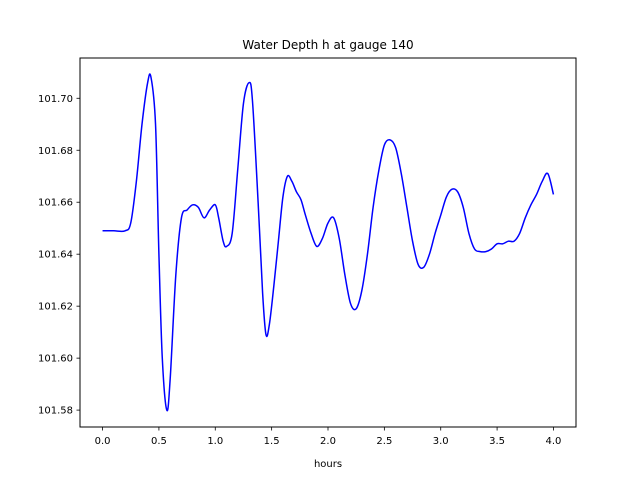 The image size is (640, 480). I want to click on x-tick-label: 3.5, so click(497, 441).